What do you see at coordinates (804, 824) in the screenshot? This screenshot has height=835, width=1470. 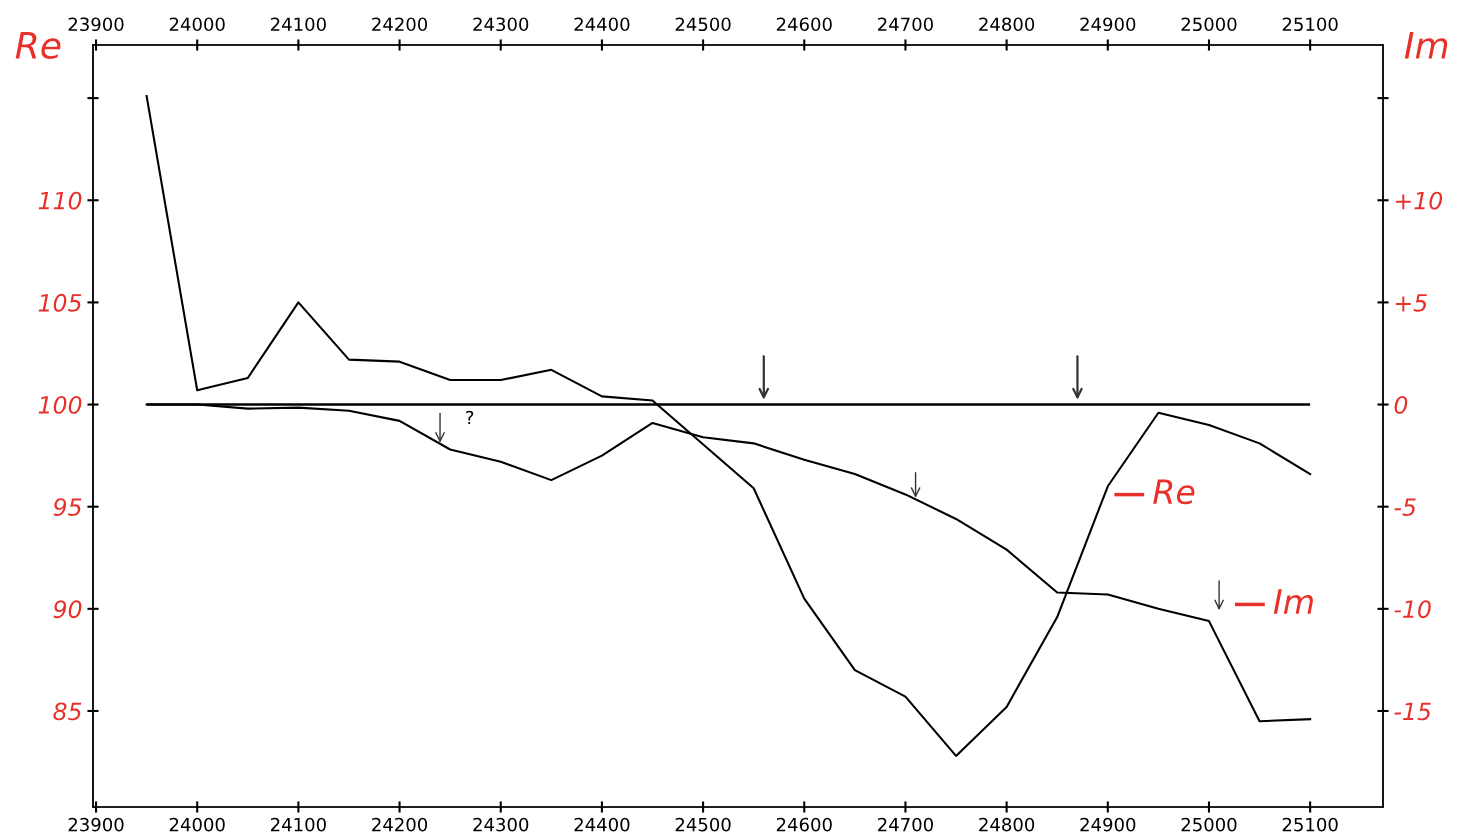 I see `x-tick-label: 24600` at bounding box center [804, 824].